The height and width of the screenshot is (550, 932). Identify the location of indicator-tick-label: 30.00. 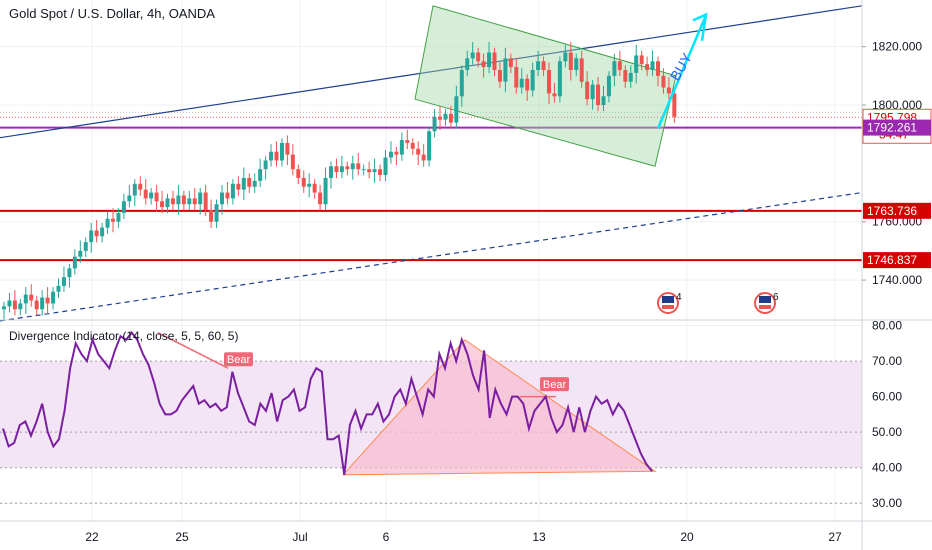
(887, 503).